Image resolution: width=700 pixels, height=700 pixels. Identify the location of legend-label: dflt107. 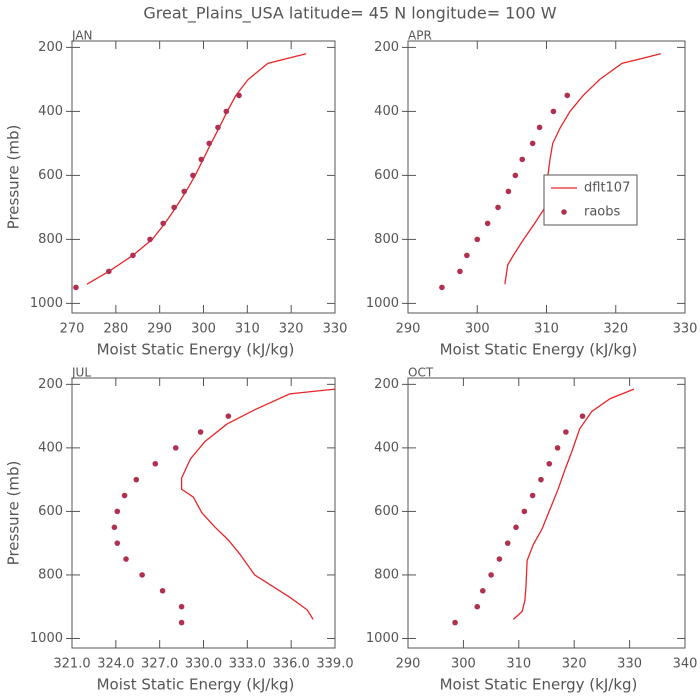
(607, 188).